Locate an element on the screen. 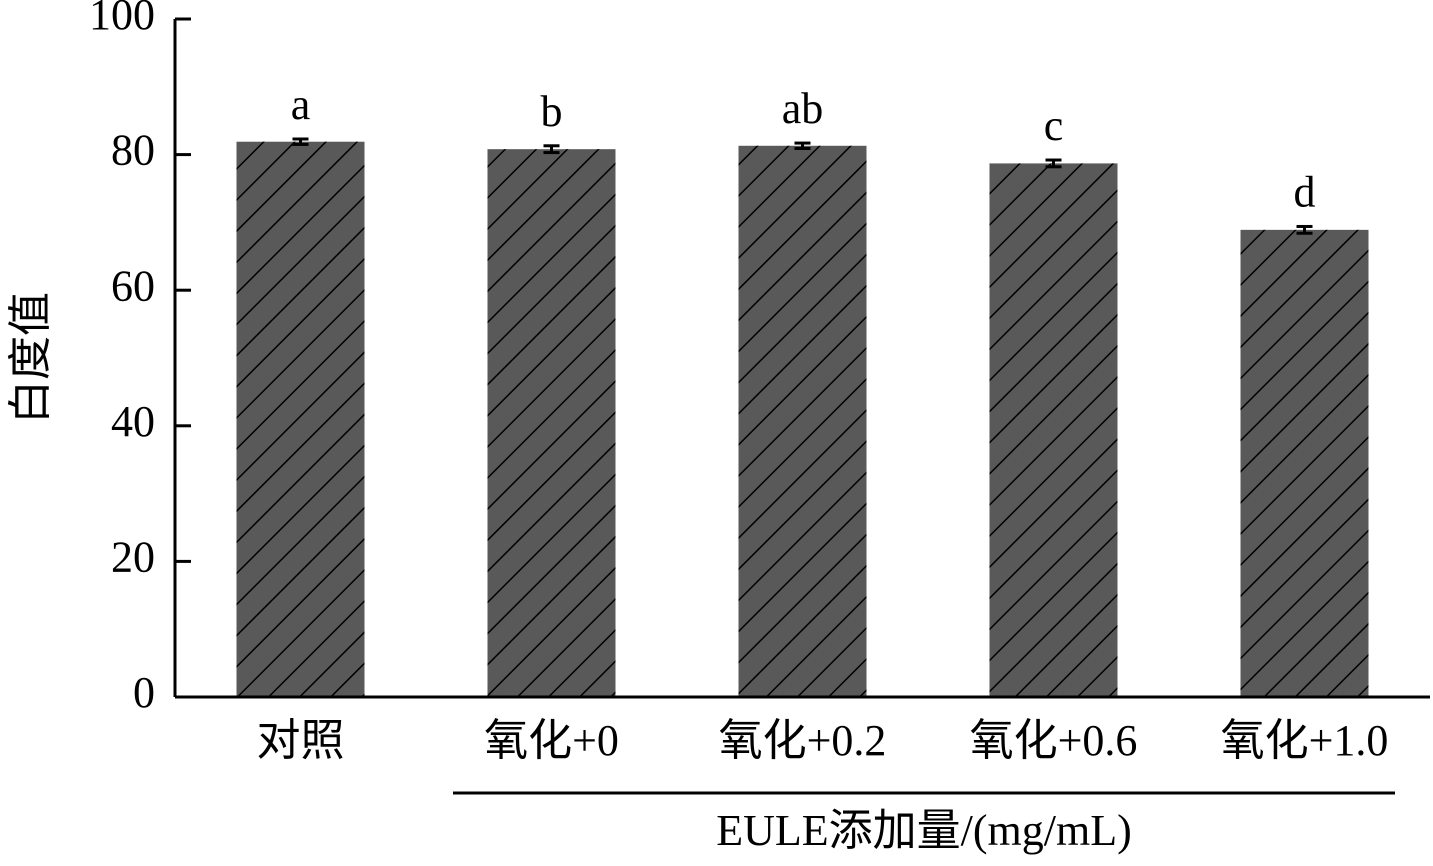 The height and width of the screenshot is (866, 1433). annotation: c is located at coordinates (1054, 125).